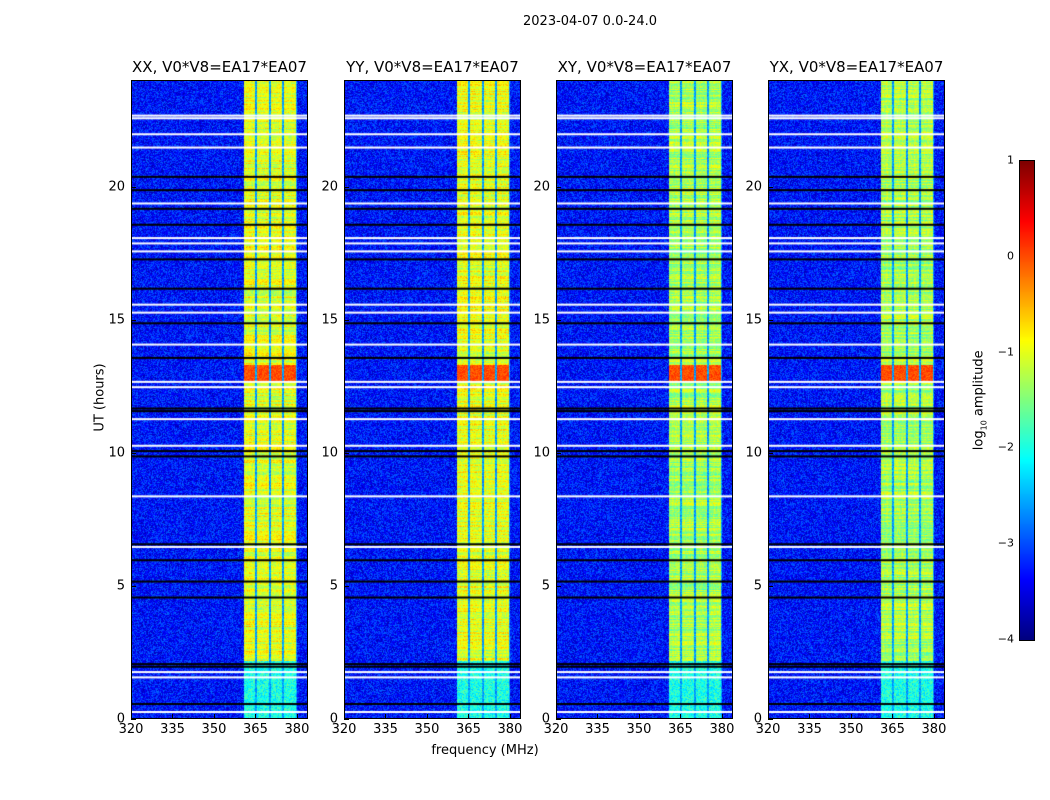 The image size is (1050, 800). Describe the element at coordinates (856, 67) in the screenshot. I see `panel-title: YX, V0*V8=EA17*EA07` at that location.